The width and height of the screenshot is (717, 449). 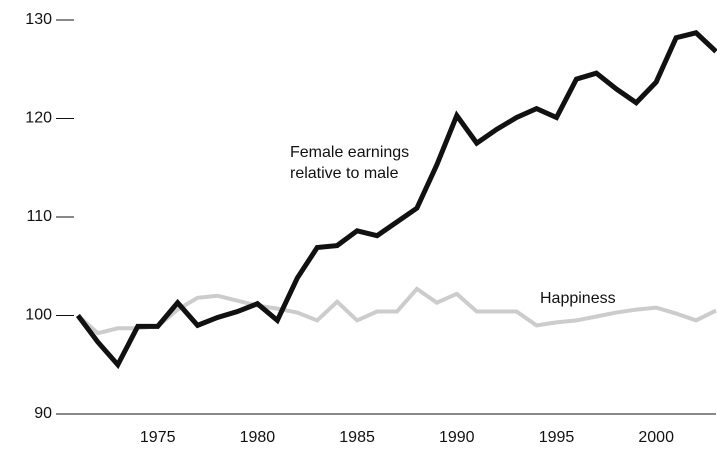 I want to click on x-tick-label: 2000, so click(x=656, y=437).